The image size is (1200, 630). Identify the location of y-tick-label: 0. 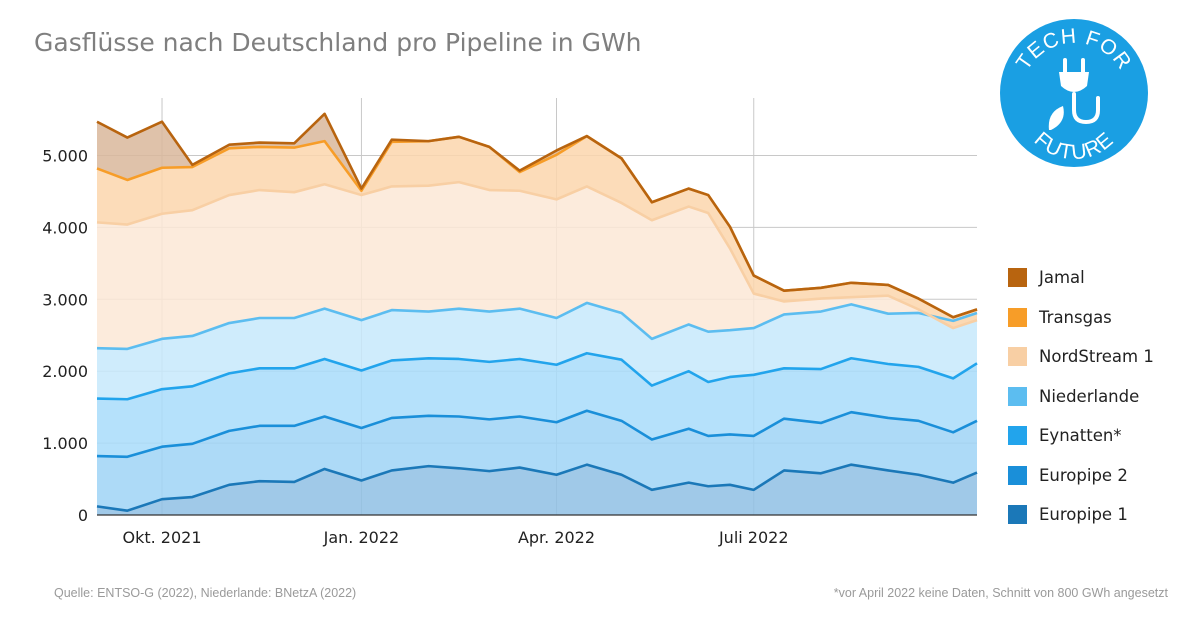
(83, 515).